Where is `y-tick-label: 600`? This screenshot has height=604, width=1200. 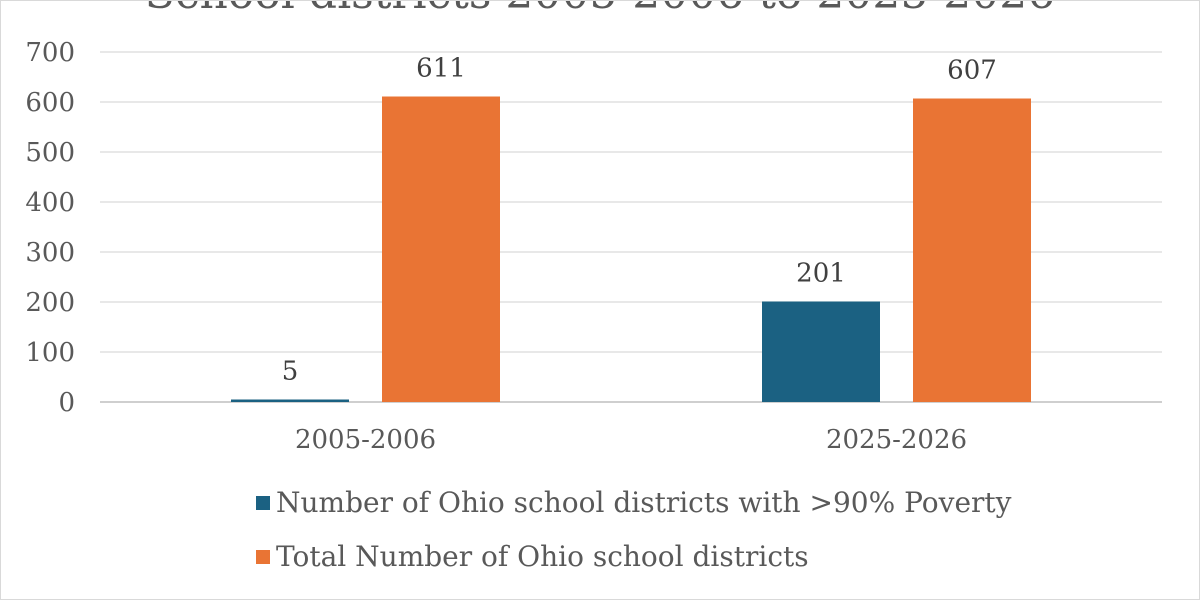
y-tick-label: 600 is located at coordinates (50, 103).